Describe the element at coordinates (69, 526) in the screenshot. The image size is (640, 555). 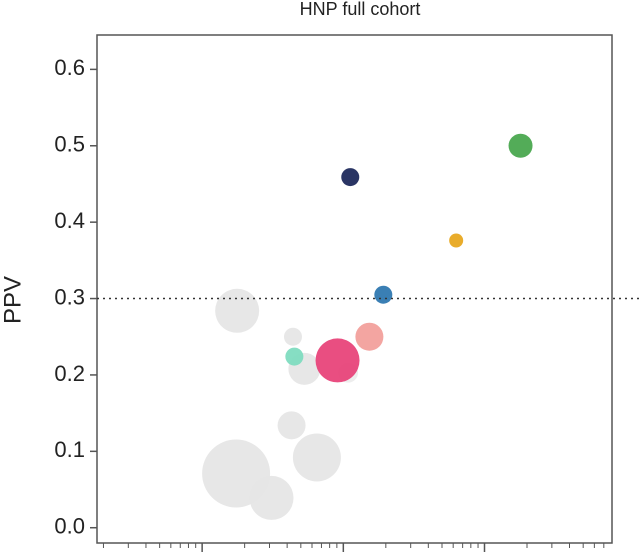
I see `y-tick-label: 0.0` at that location.